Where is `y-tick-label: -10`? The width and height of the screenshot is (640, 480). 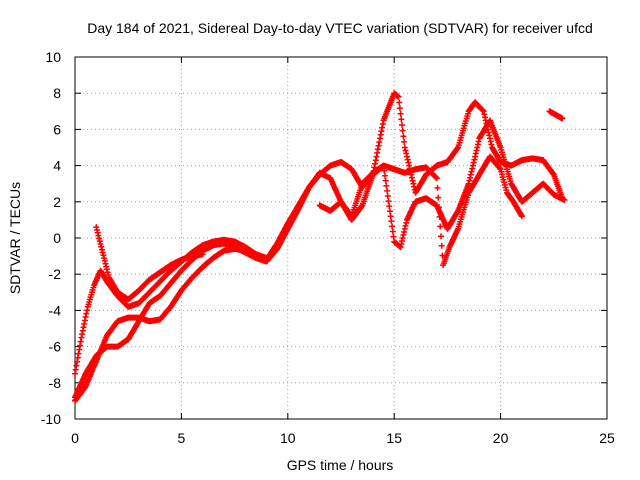
y-tick-label: -10 is located at coordinates (51, 419).